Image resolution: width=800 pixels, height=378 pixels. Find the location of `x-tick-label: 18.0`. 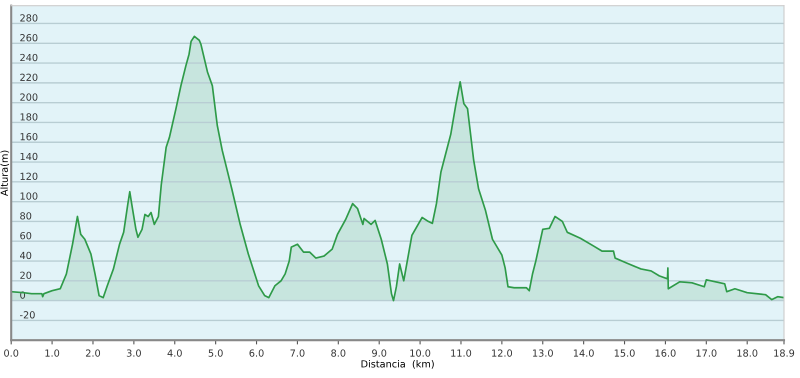

x-tick-label: 18.0 is located at coordinates (747, 353).